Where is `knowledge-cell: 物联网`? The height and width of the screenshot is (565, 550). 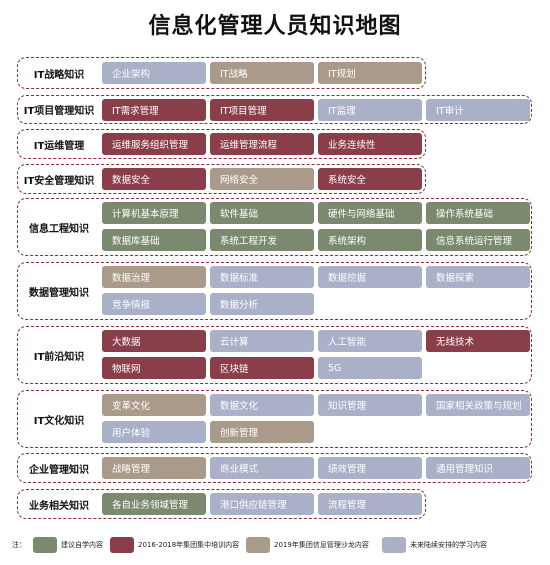
knowledge-cell: 物联网 is located at coordinates (154, 368).